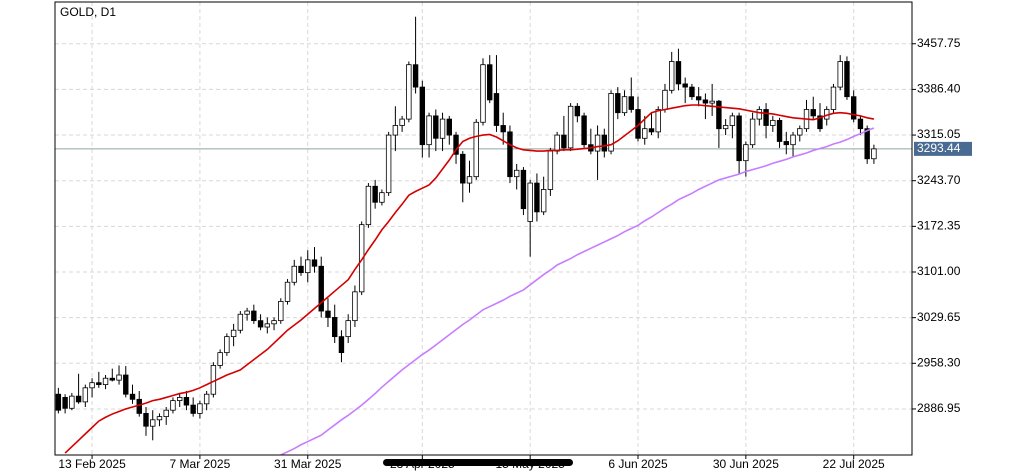 Image resolution: width=1024 pixels, height=473 pixels. Describe the element at coordinates (88, 12) in the screenshot. I see `chart-title: GOLD, D1` at that location.